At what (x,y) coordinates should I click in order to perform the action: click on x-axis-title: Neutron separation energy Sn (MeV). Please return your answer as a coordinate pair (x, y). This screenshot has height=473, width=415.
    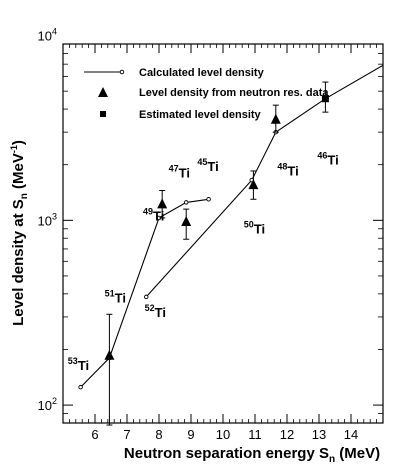
    Looking at the image, I should click on (252, 455).